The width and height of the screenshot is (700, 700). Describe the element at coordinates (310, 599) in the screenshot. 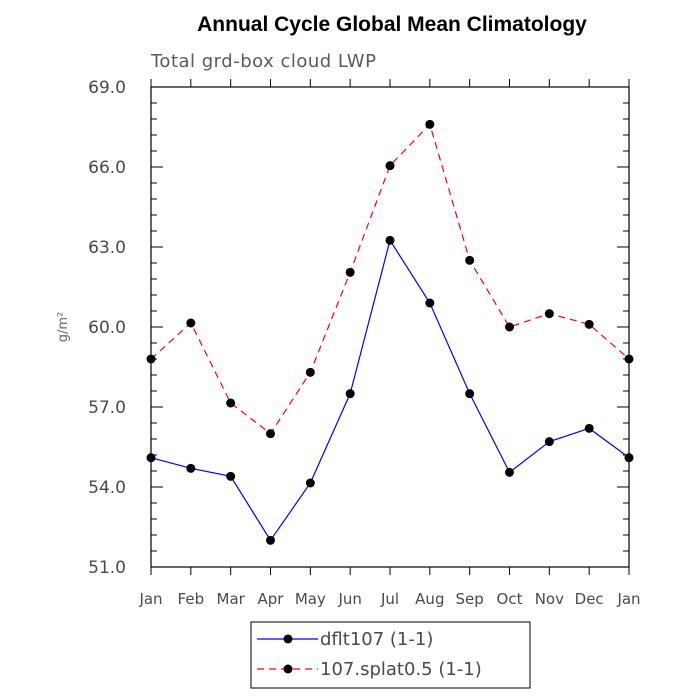

I see `x-tick-label: May` at that location.